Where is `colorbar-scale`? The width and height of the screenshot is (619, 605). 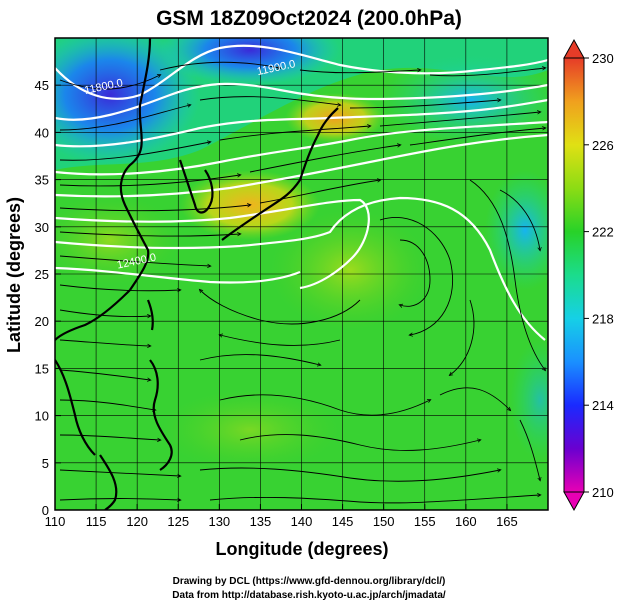 colorbar-scale is located at coordinates (574, 275).